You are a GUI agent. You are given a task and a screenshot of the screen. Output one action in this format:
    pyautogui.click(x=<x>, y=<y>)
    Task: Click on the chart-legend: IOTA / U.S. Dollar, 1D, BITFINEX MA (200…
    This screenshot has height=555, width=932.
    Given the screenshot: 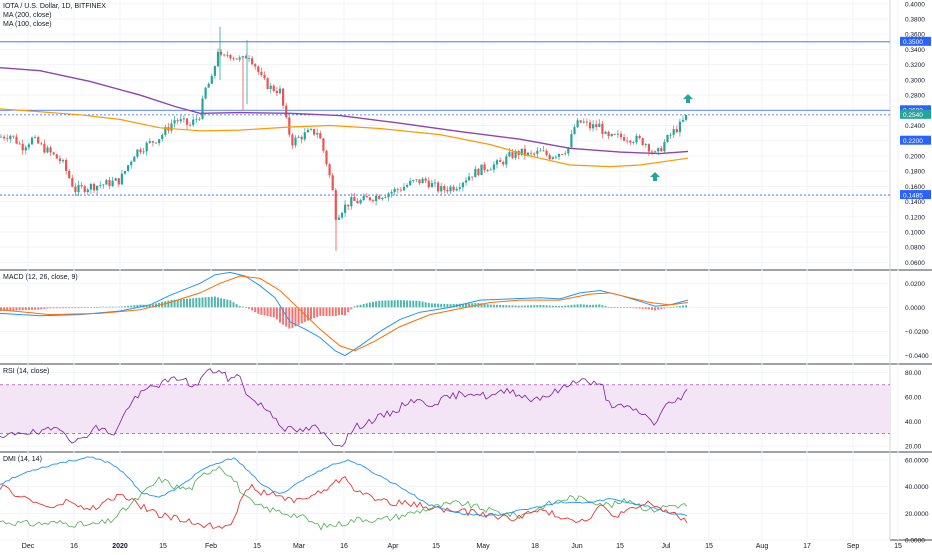 What is the action you would take?
    pyautogui.click(x=54, y=15)
    